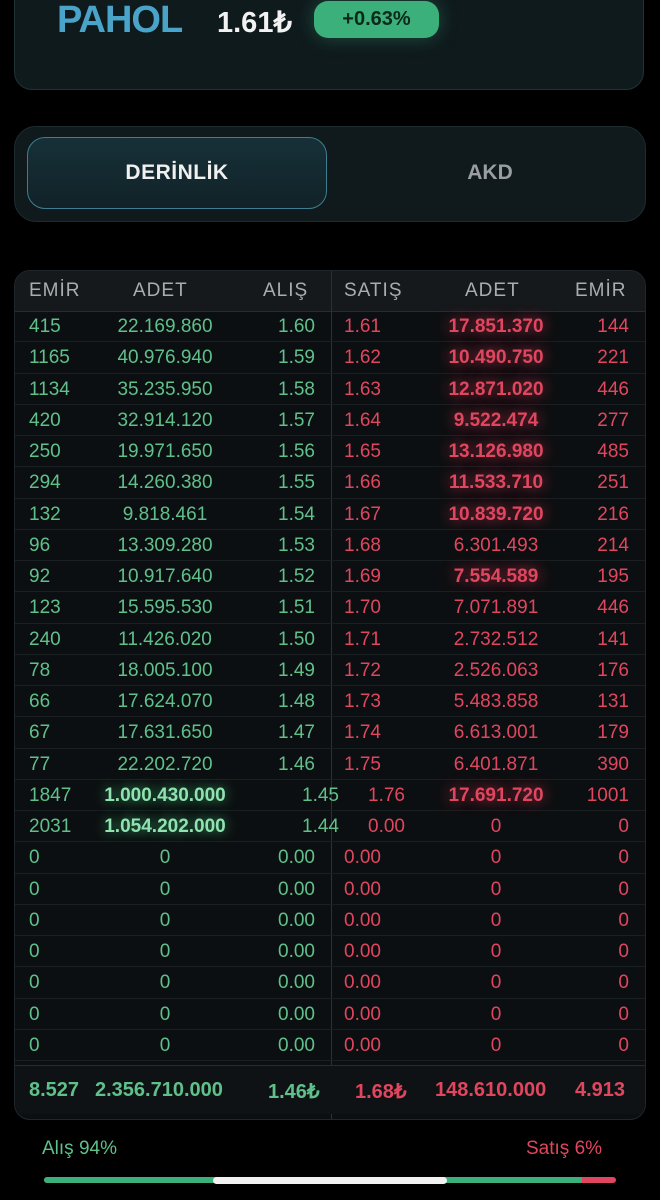 This screenshot has width=660, height=1200. What do you see at coordinates (165, 358) in the screenshot?
I see `bid-qty-cell: 40.976.940` at bounding box center [165, 358].